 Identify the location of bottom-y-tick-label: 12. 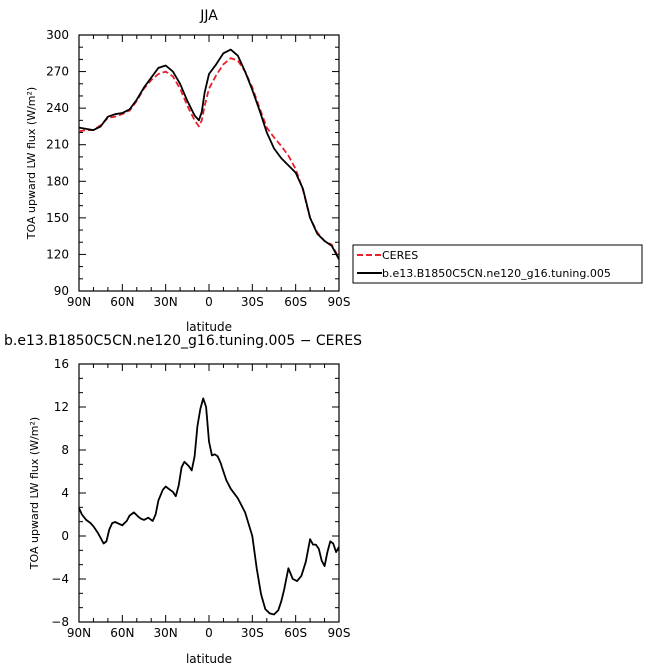
(61, 407).